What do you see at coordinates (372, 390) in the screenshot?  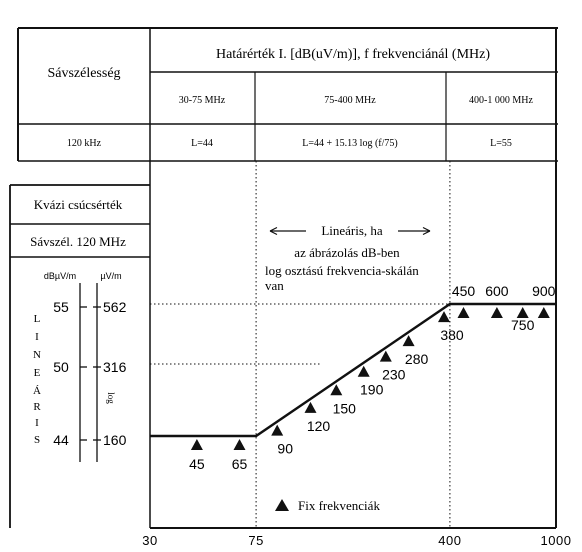 I see `marker-label-190: 190` at bounding box center [372, 390].